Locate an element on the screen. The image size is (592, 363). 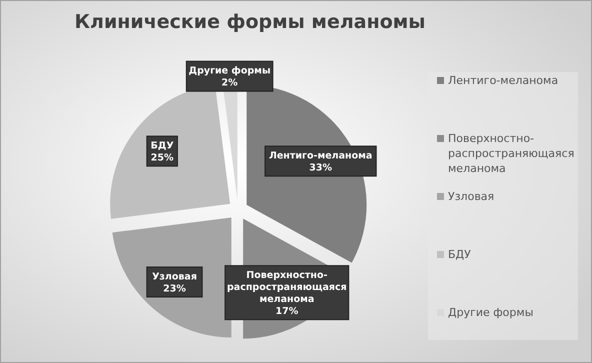
data-label: 23% is located at coordinates (174, 288).